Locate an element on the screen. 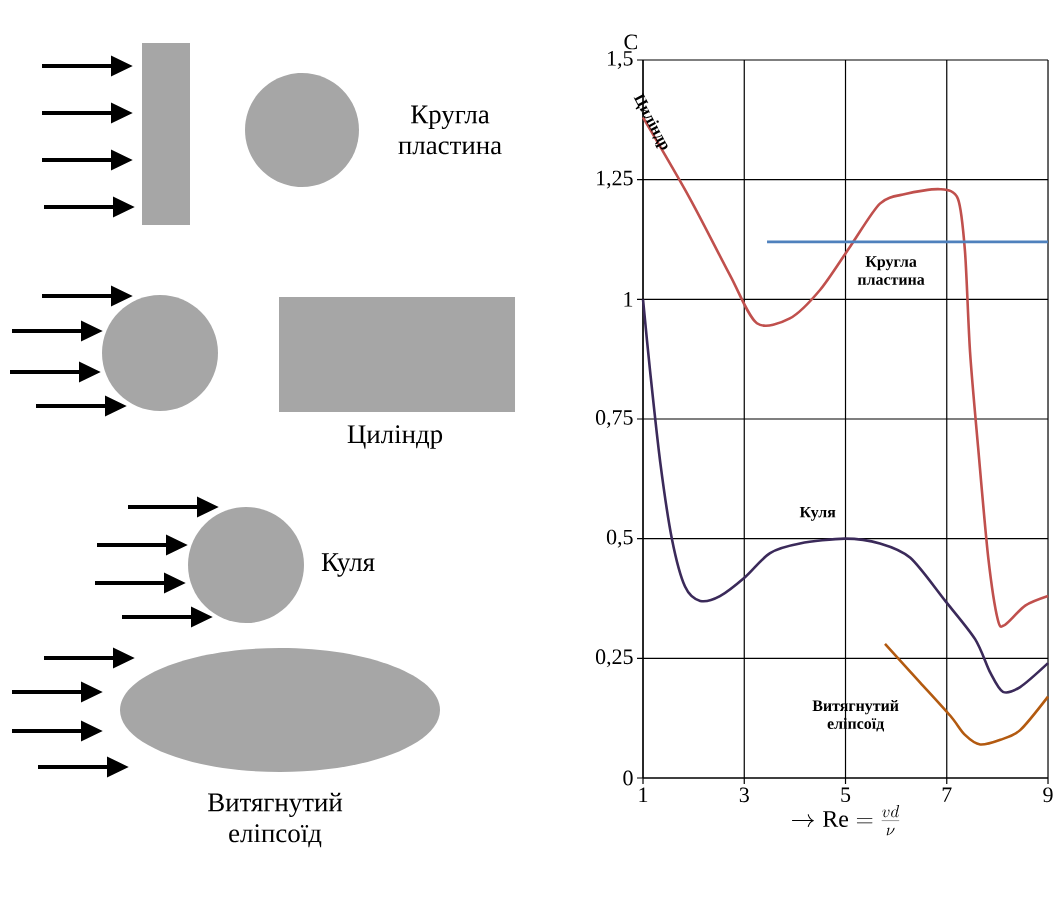 The height and width of the screenshot is (919, 1060). x-tick-label: 5 is located at coordinates (846, 795).